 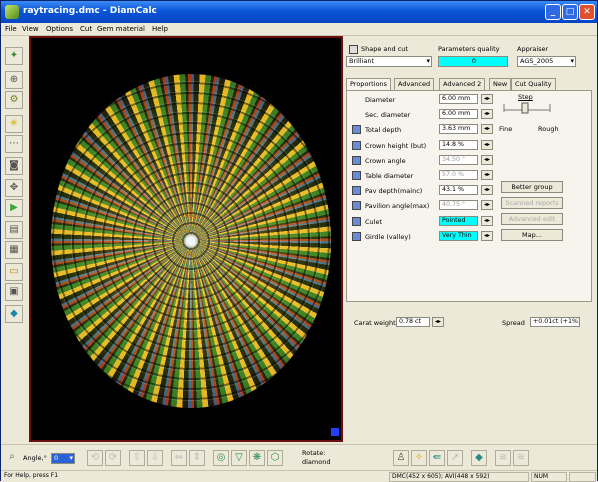 I want to click on play-icon: ▶, so click(x=14, y=208).